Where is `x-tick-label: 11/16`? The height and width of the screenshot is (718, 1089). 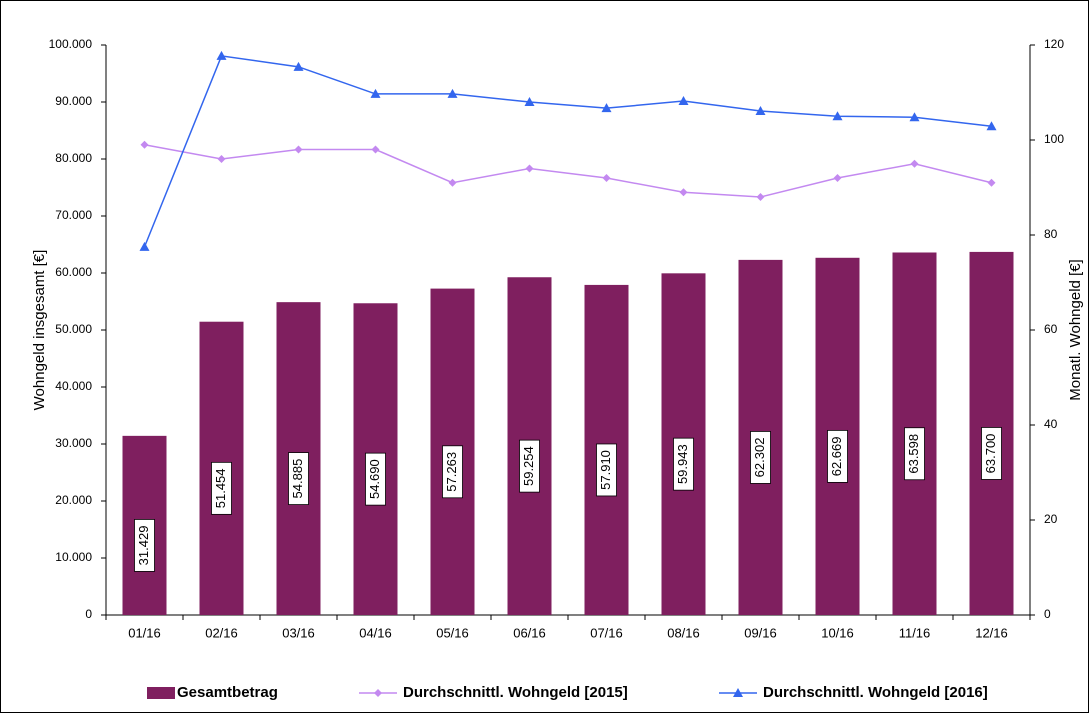 x-tick-label: 11/16 is located at coordinates (915, 632).